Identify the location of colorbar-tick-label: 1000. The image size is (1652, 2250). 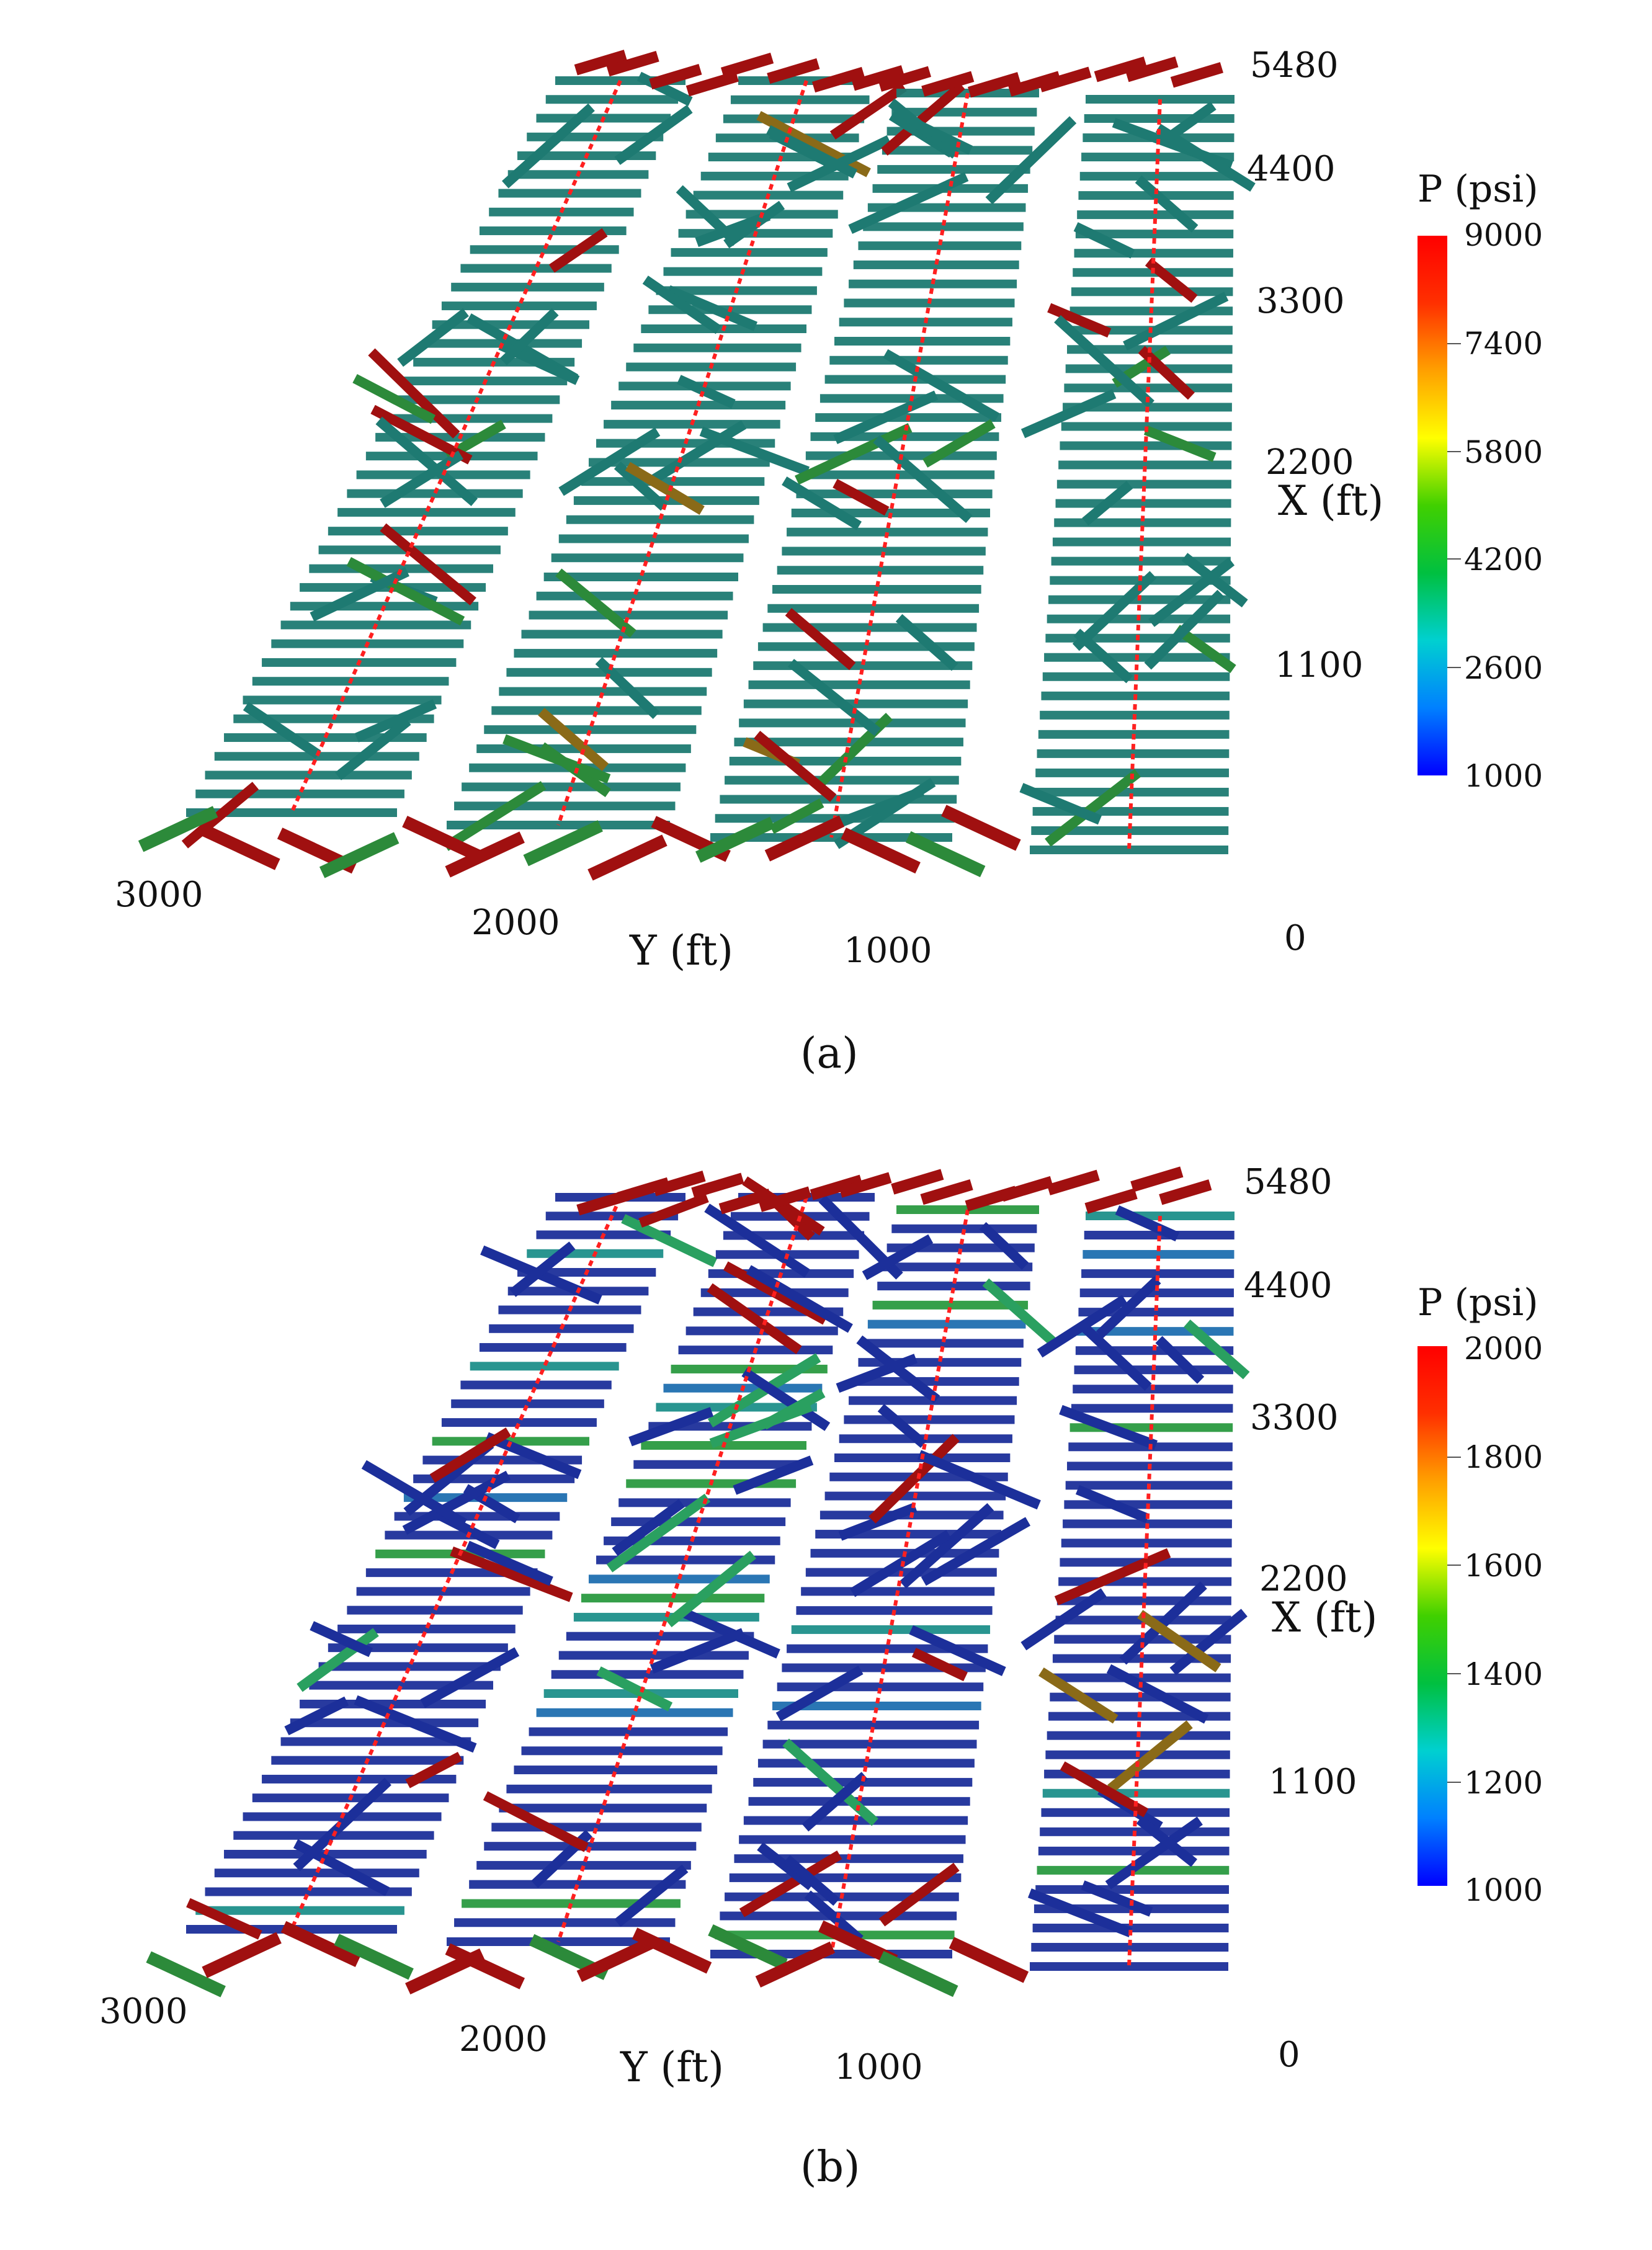
(1503, 776).